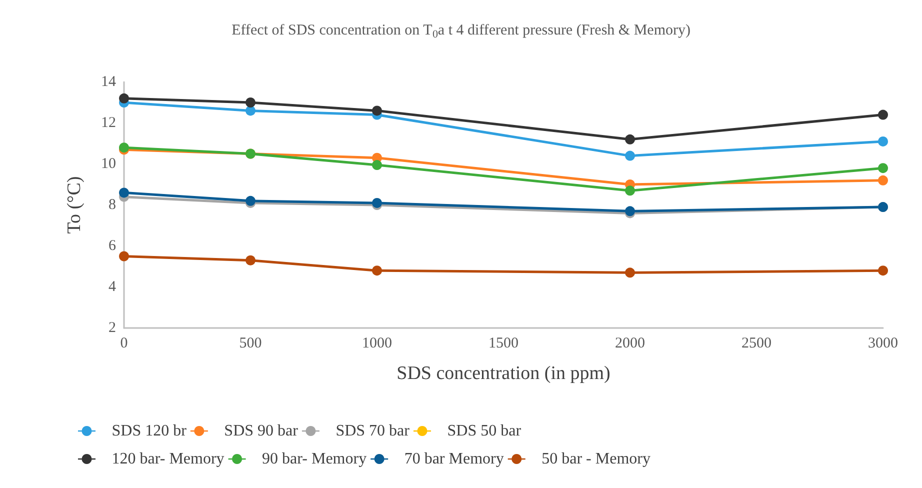  I want to click on legend-label: SDS 120 br, so click(150, 431).